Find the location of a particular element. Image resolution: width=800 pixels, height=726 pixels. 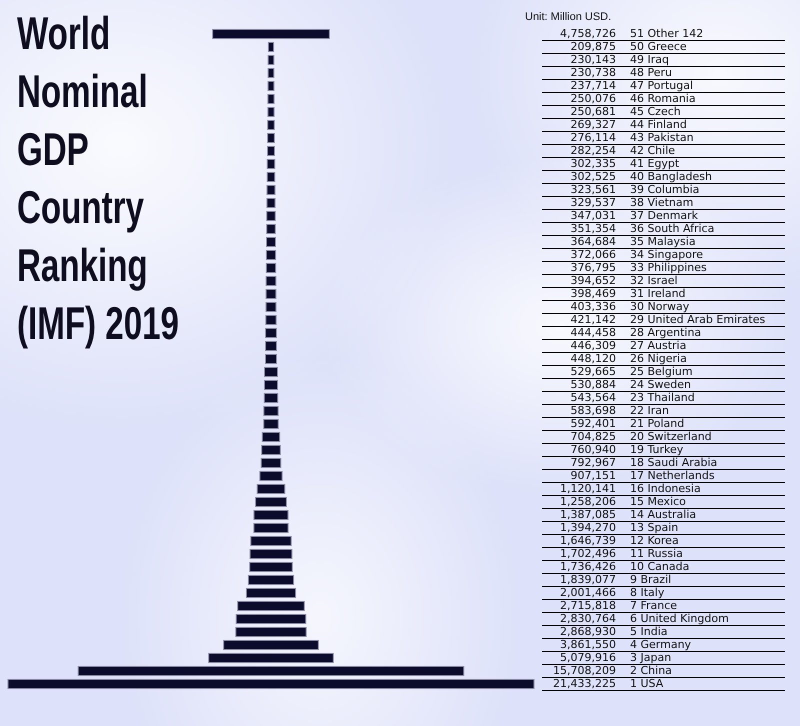

data-label: 446,309 is located at coordinates (593, 345).